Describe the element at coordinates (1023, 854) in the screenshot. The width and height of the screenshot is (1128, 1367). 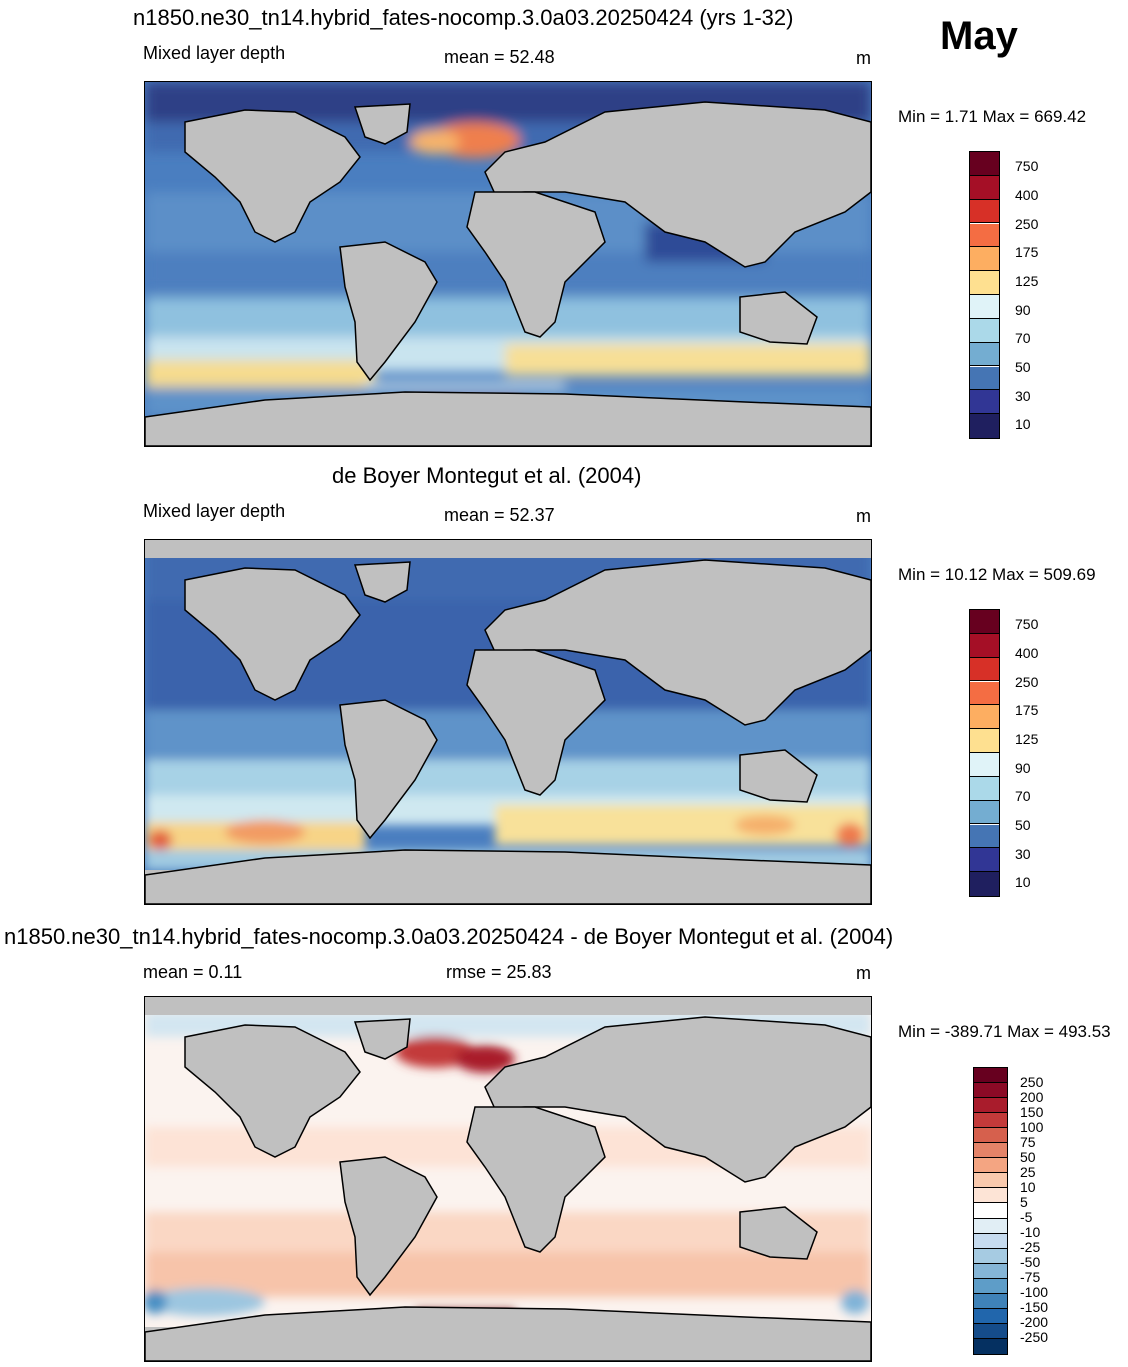
I see `cb2-label: 30` at that location.